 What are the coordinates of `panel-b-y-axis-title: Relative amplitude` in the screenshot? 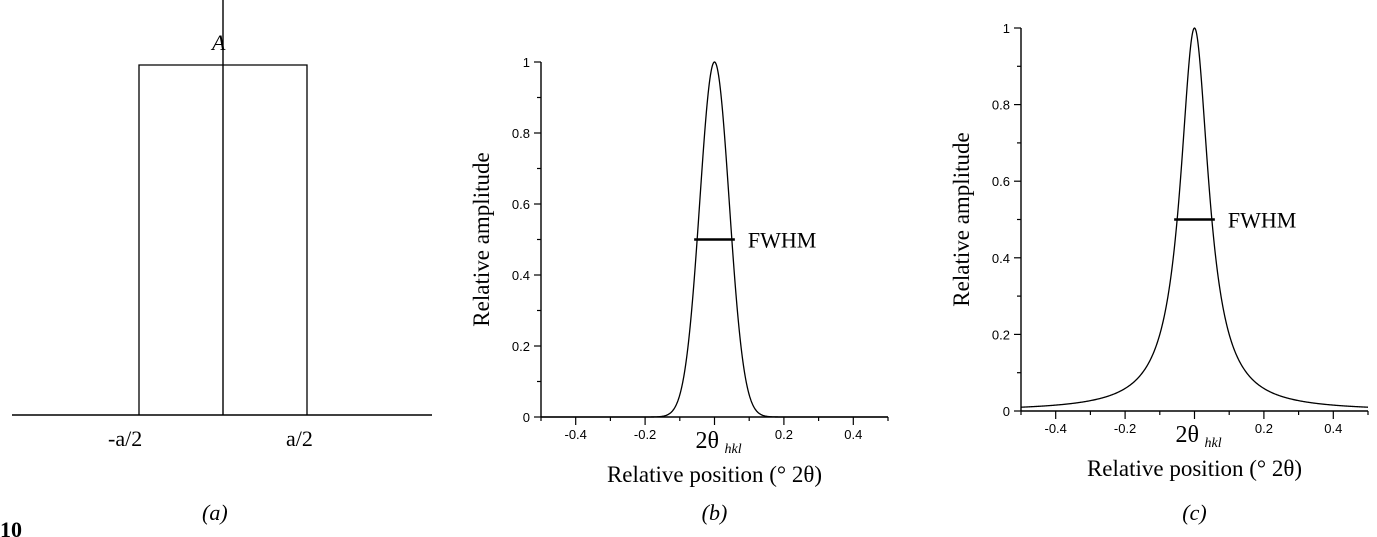 It's located at (481, 239).